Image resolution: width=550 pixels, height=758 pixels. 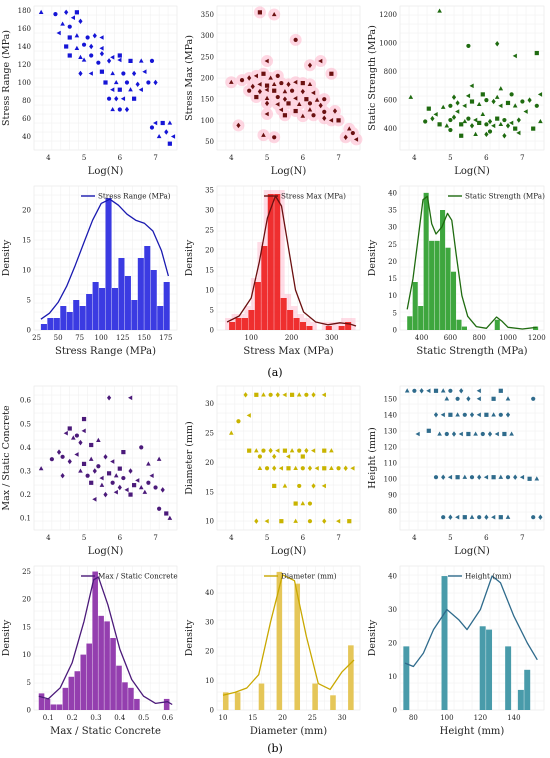 What do you see at coordinates (338, 538) in the screenshot?
I see `x-tick-label: 7` at bounding box center [338, 538].